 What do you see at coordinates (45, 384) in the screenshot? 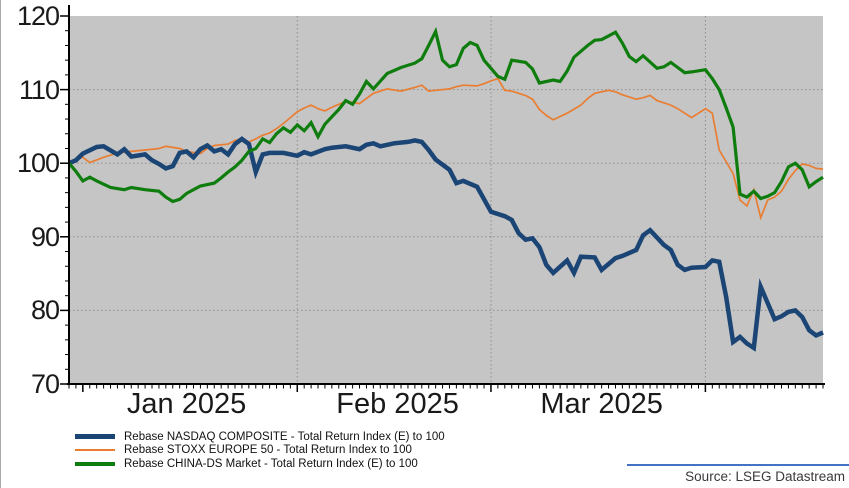
I see `y-tick-label-70: 70` at bounding box center [45, 384].